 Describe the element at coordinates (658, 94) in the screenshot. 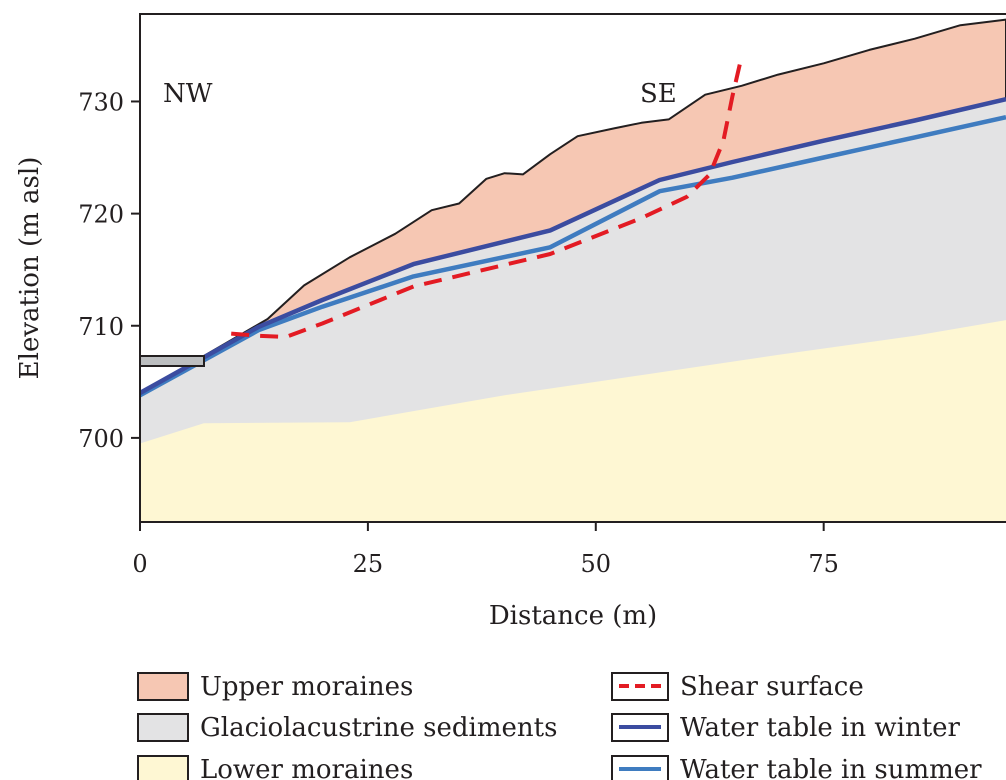

I see `annotation-se: SE` at that location.